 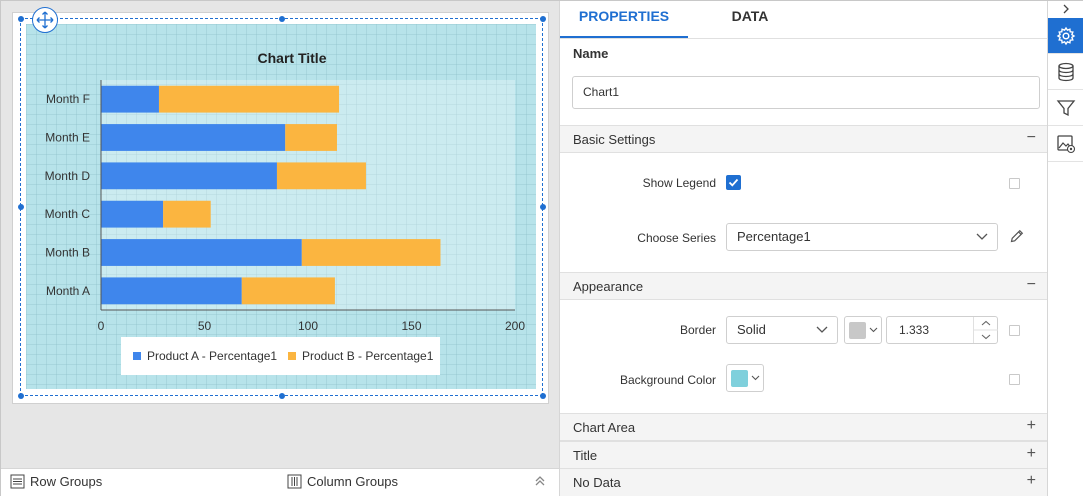 I want to click on bar-b-month-d, so click(x=321, y=176).